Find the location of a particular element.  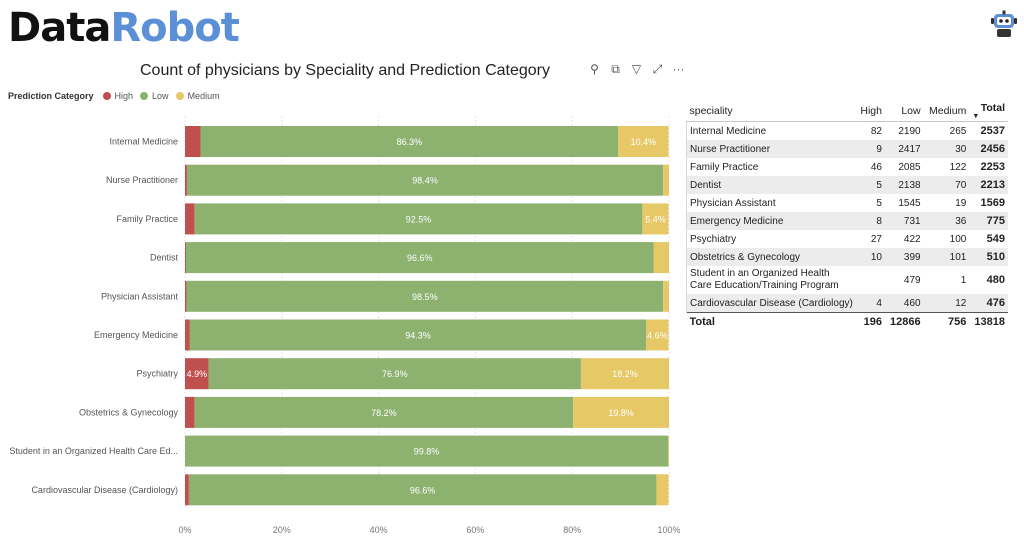

col-header-low: Low is located at coordinates (904, 111).